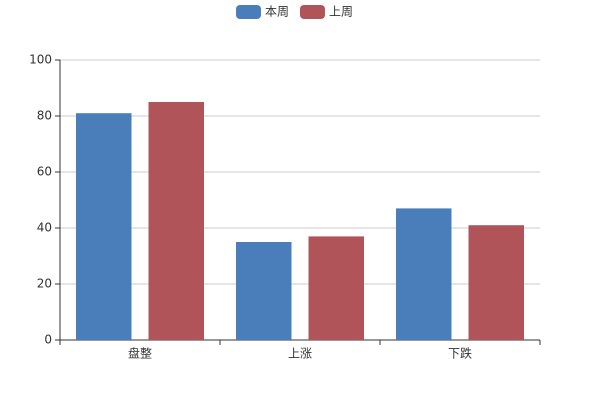  What do you see at coordinates (300, 353) in the screenshot?
I see `x-tick-label: 上涨` at bounding box center [300, 353].